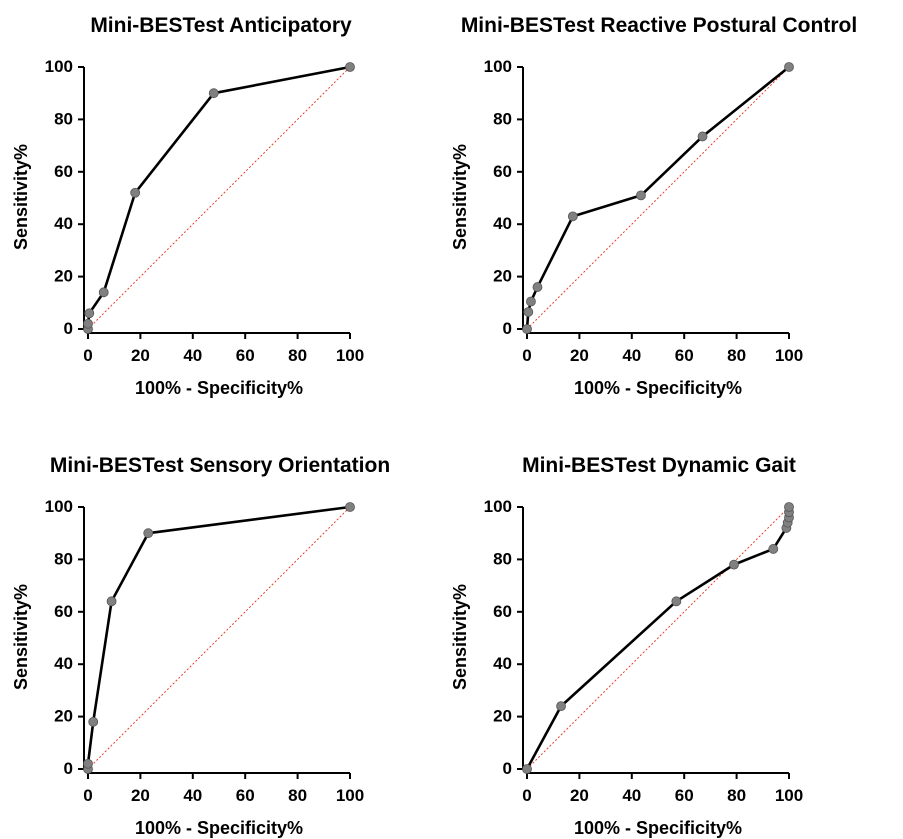  I want to click on chart-title: Mini-BESTest Reactive Postural Control, so click(659, 25).